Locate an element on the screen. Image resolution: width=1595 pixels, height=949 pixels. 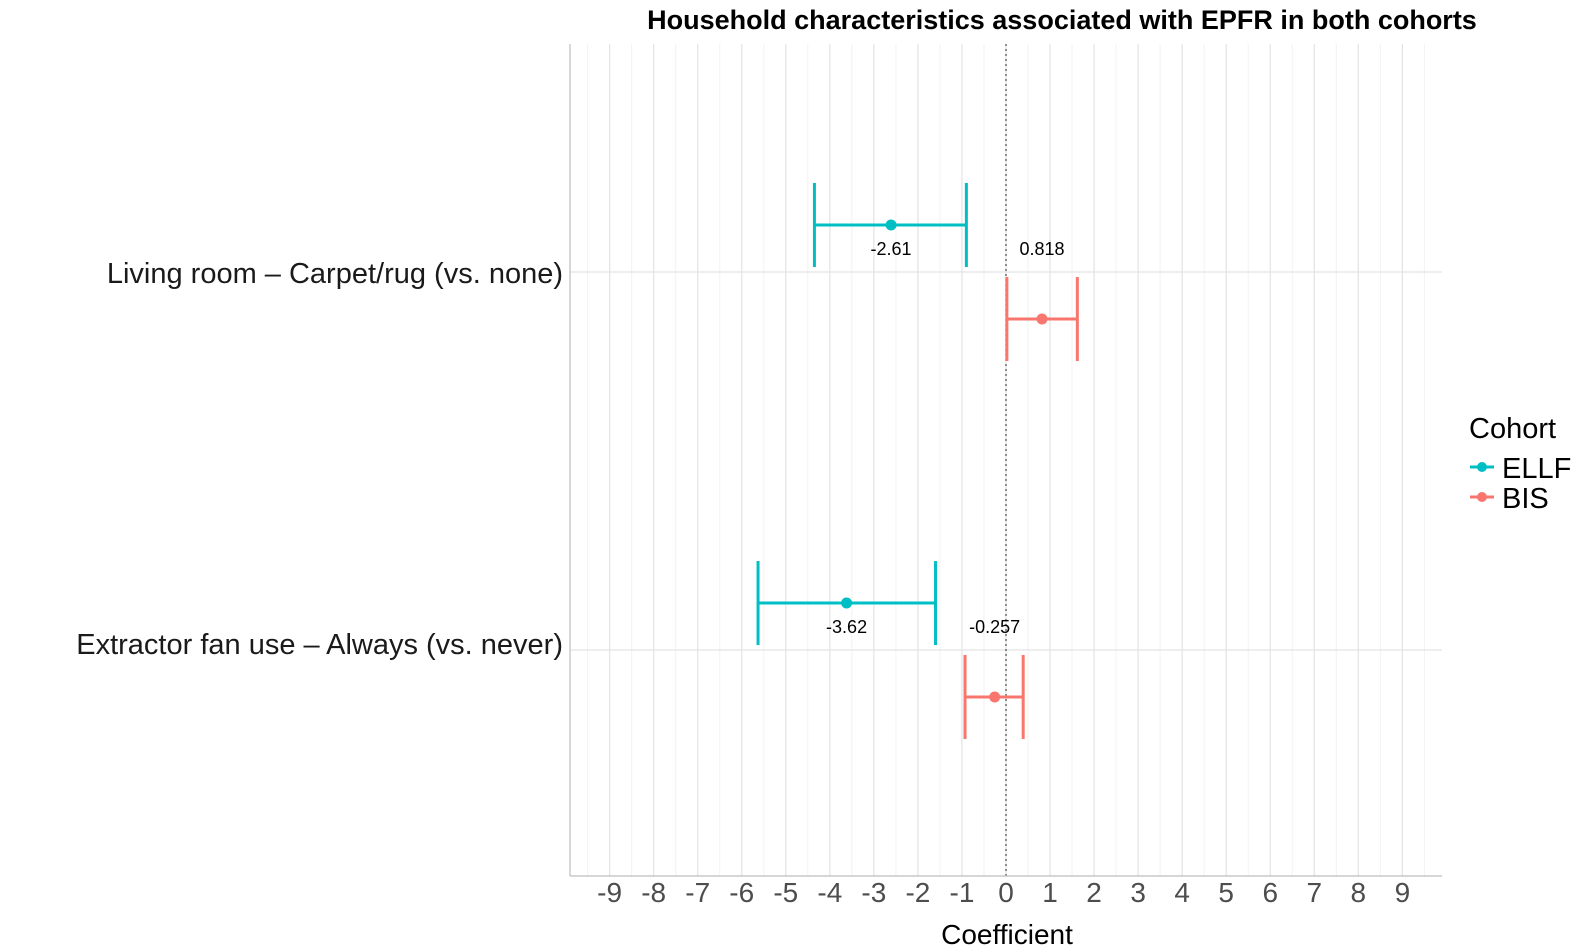
x-tick-label: -4 is located at coordinates (829, 892).